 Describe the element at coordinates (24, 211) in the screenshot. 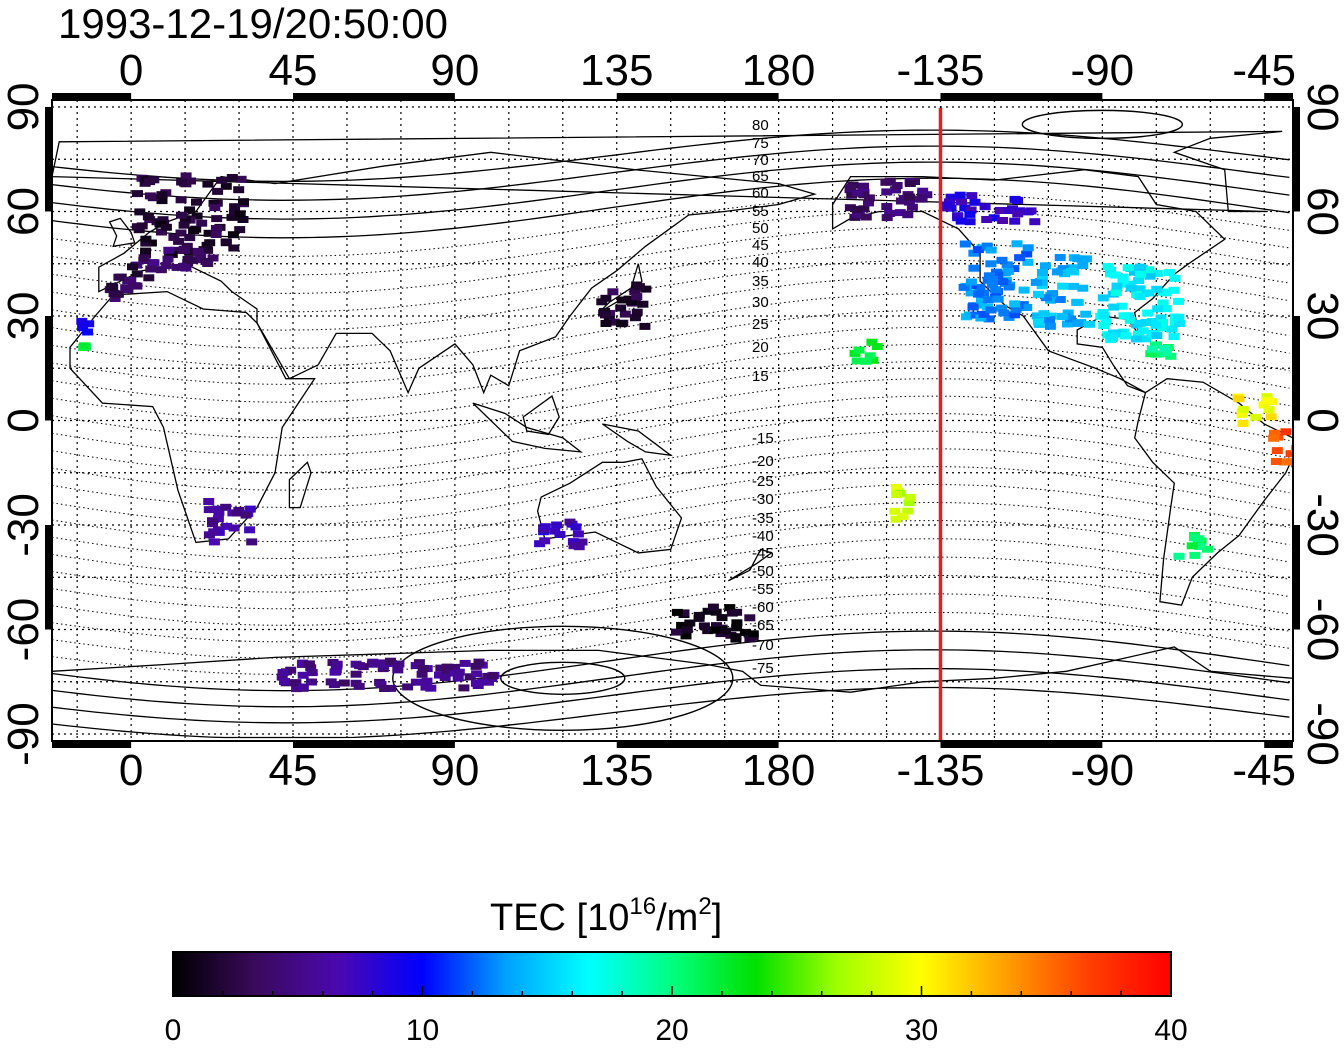

I see `left-latitude-tick: 60` at that location.